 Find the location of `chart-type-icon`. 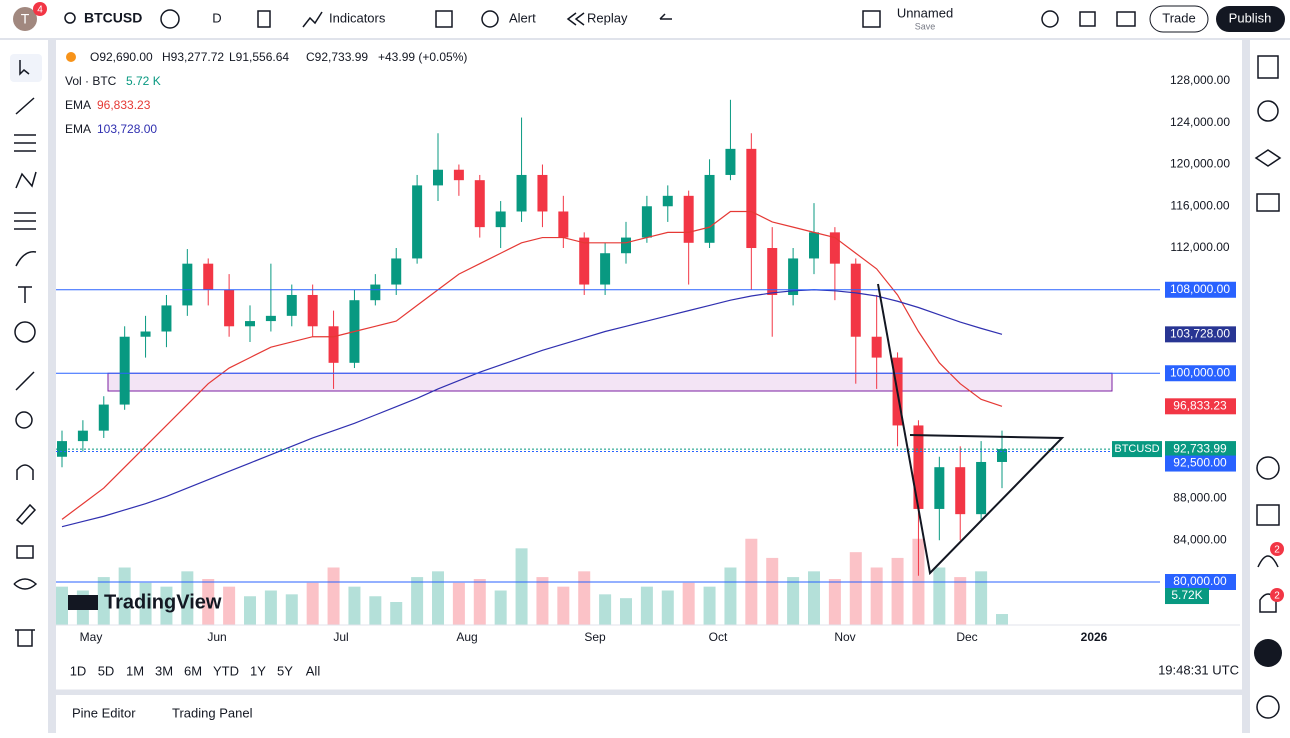

chart-type-icon is located at coordinates (264, 19).